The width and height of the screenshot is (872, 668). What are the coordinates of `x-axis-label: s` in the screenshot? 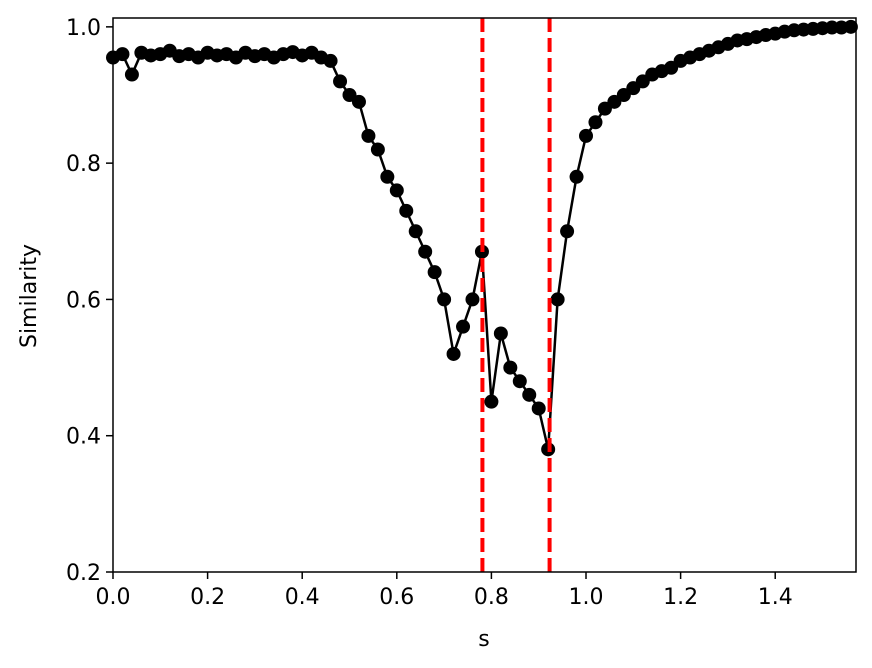 It's located at (483, 639).